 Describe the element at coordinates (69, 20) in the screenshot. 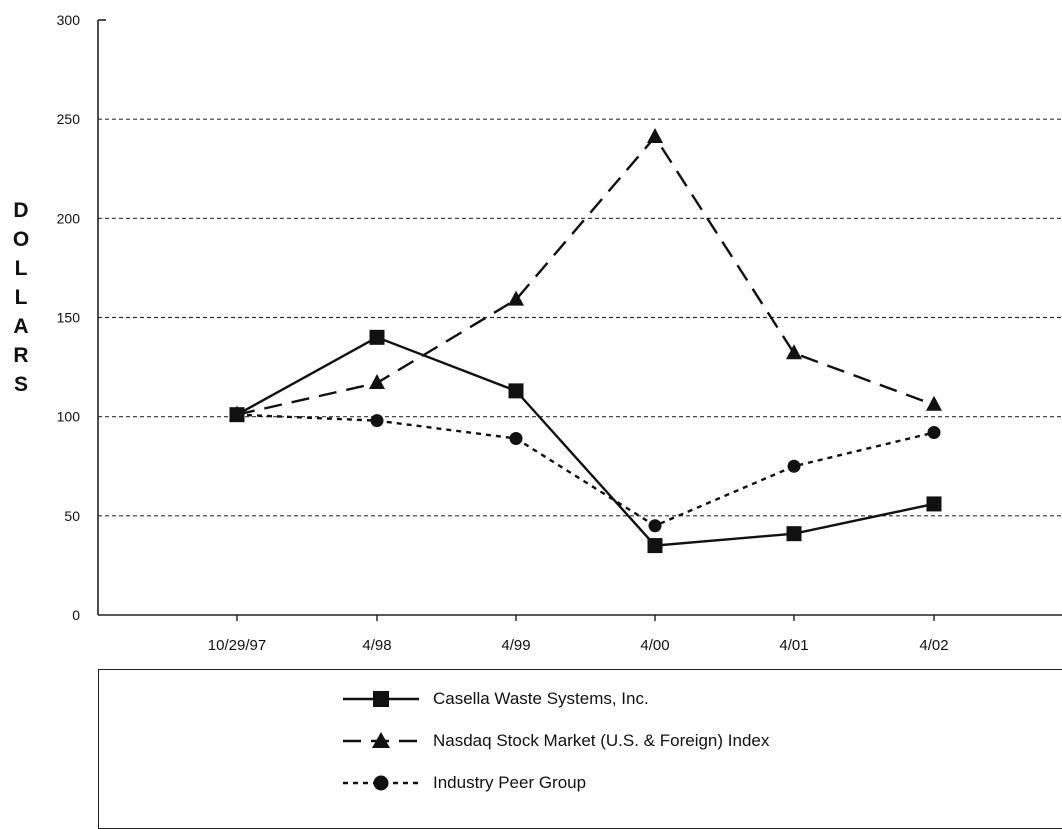

I see `y-tick-label-300: 300` at that location.